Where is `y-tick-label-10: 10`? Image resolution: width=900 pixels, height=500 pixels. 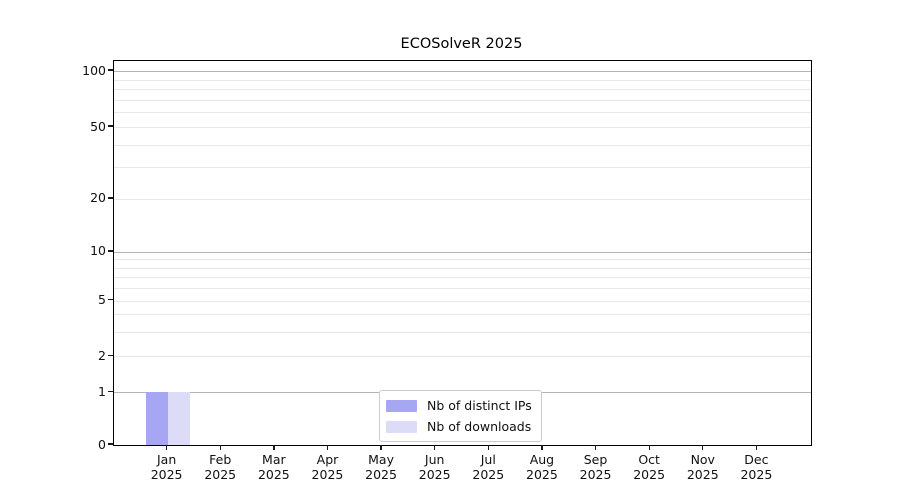 y-tick-label-10: 10 is located at coordinates (98, 251).